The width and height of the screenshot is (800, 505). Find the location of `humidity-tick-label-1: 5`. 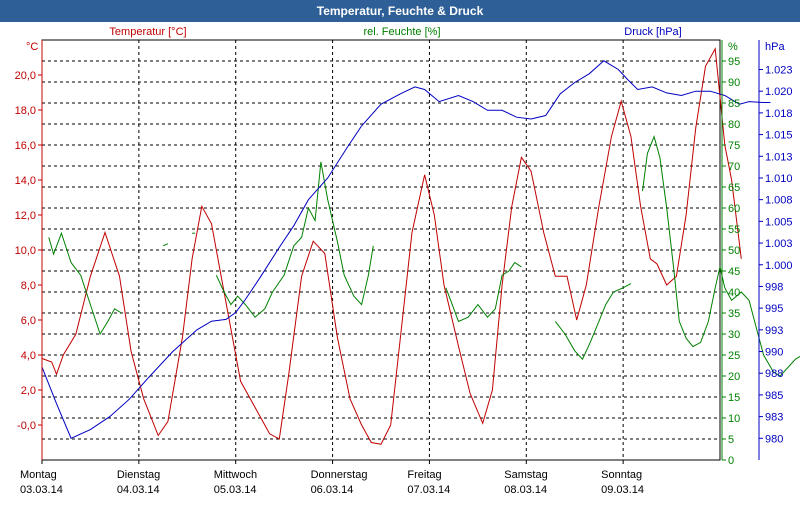

humidity-tick-label-1: 5 is located at coordinates (731, 440).